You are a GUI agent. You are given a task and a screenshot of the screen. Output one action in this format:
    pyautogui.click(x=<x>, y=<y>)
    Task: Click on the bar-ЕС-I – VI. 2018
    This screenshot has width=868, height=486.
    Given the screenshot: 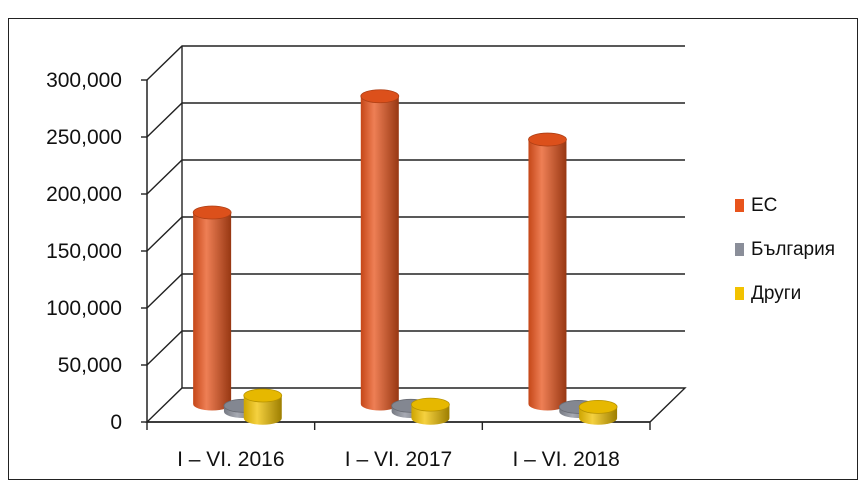 What is the action you would take?
    pyautogui.click(x=547, y=271)
    